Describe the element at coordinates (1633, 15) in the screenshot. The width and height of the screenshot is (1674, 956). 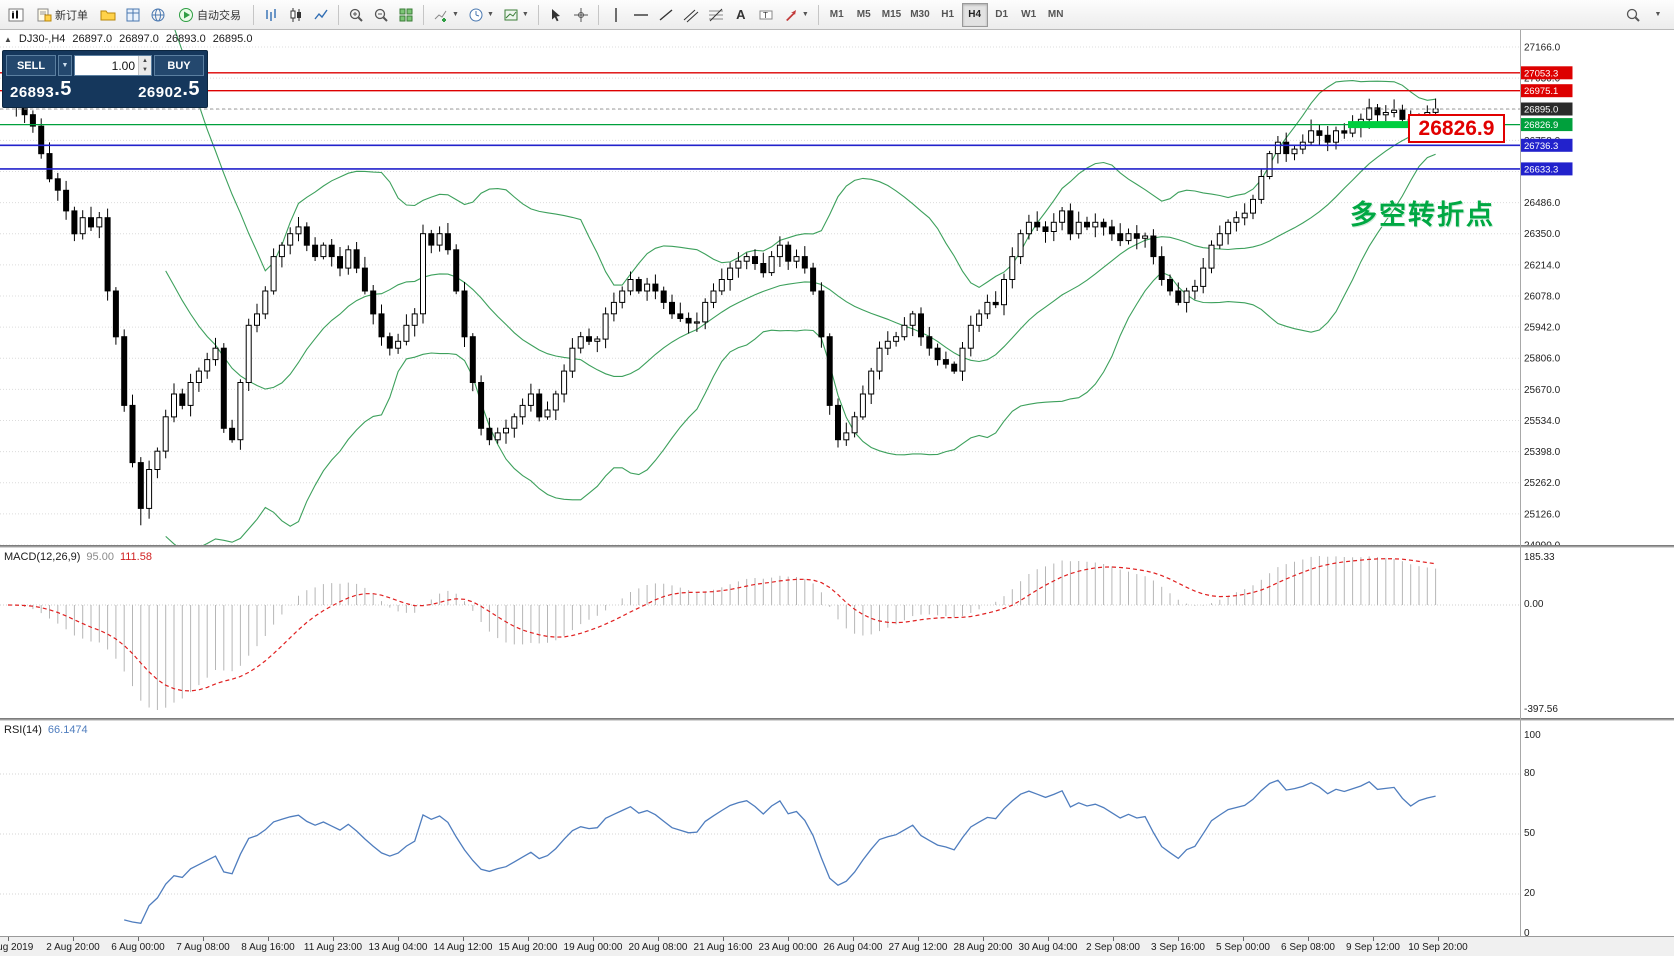
I see `search-button` at that location.